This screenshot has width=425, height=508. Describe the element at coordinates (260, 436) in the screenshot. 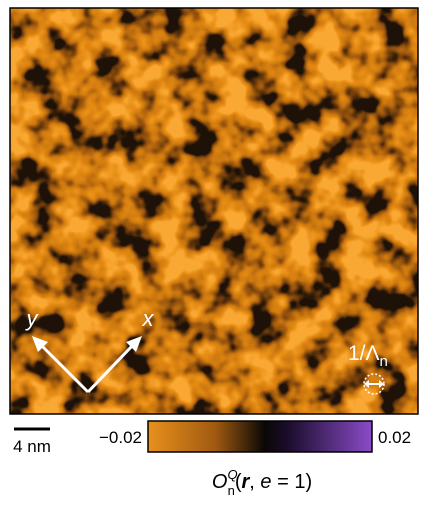

I see `colorbar` at that location.